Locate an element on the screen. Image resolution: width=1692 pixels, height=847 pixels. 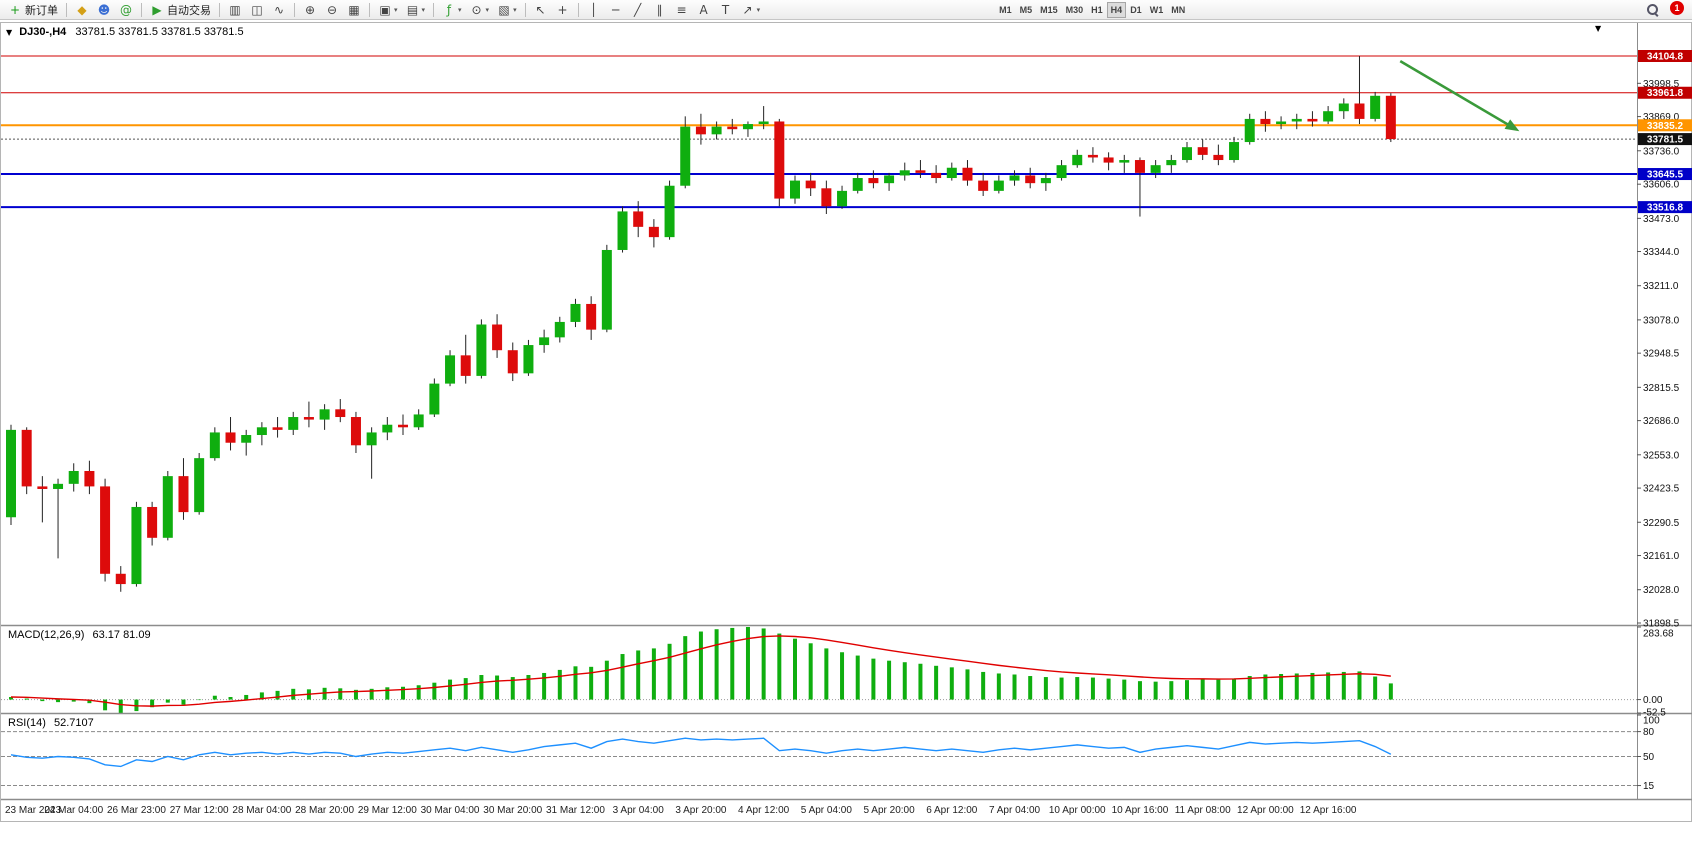
text-button: A is located at coordinates (704, 10).